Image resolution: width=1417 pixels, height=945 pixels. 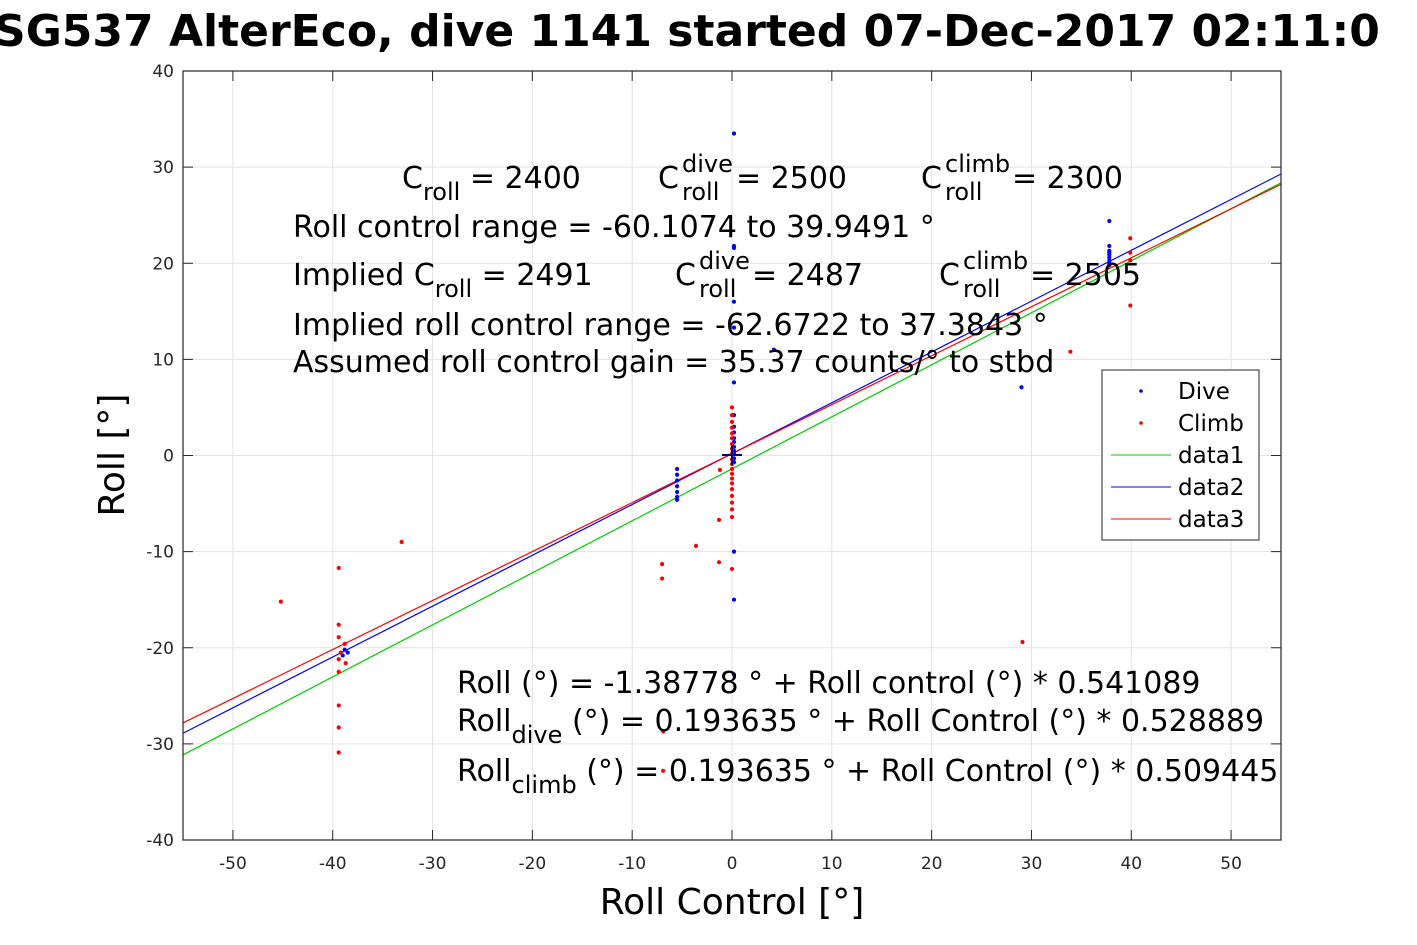 What do you see at coordinates (632, 864) in the screenshot?
I see `x-tick-label: -10` at bounding box center [632, 864].